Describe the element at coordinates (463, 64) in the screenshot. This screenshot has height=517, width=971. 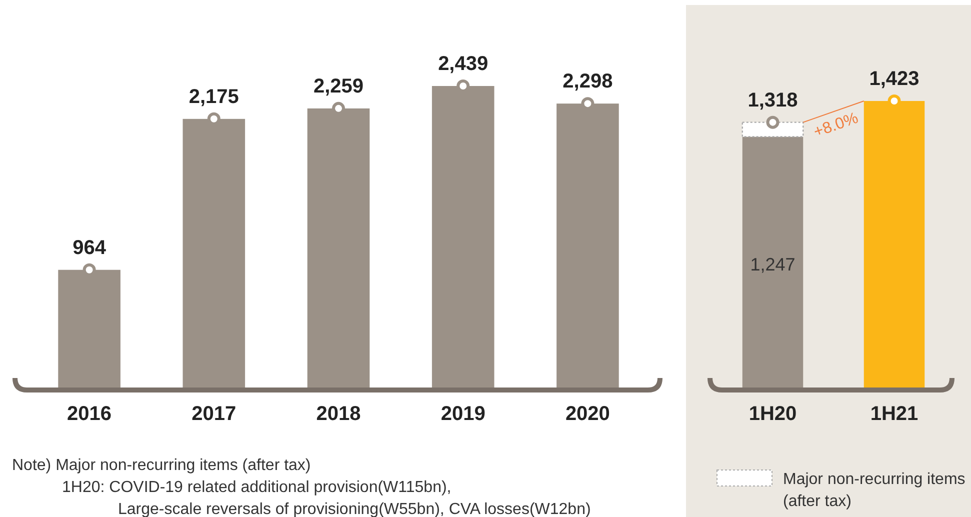
I see `data-label: 2,439` at that location.